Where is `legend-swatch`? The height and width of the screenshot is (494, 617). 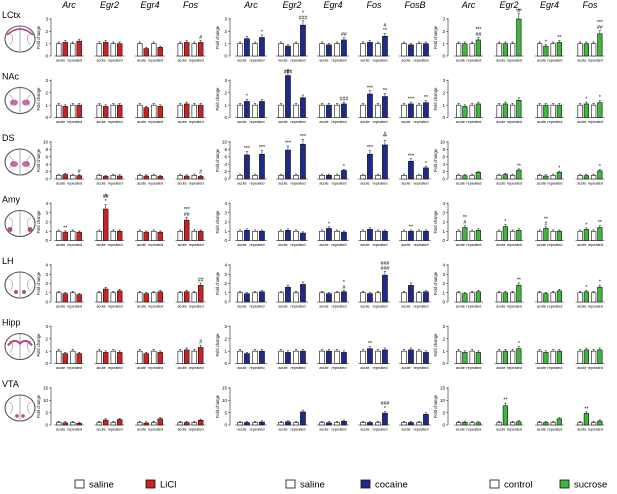 legend-swatch is located at coordinates (365, 484).